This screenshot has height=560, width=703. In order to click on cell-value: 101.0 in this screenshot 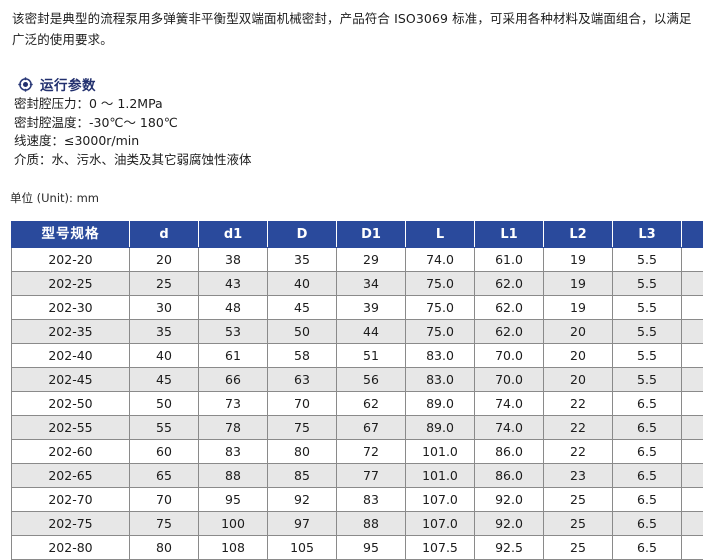, I will do `click(440, 476)`.